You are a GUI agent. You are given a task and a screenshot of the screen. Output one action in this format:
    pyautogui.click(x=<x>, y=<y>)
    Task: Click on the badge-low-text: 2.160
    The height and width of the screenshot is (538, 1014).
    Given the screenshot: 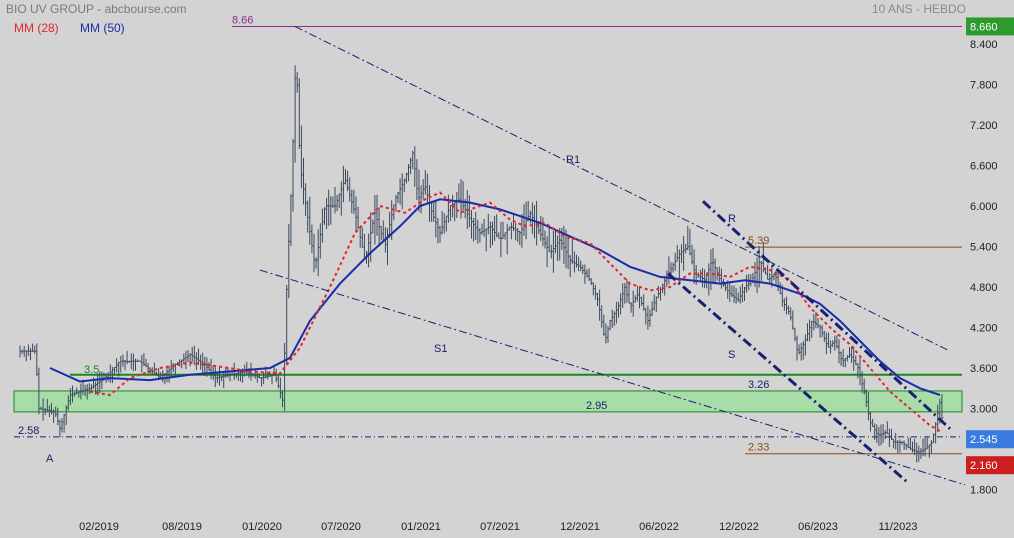 What is the action you would take?
    pyautogui.click(x=984, y=466)
    